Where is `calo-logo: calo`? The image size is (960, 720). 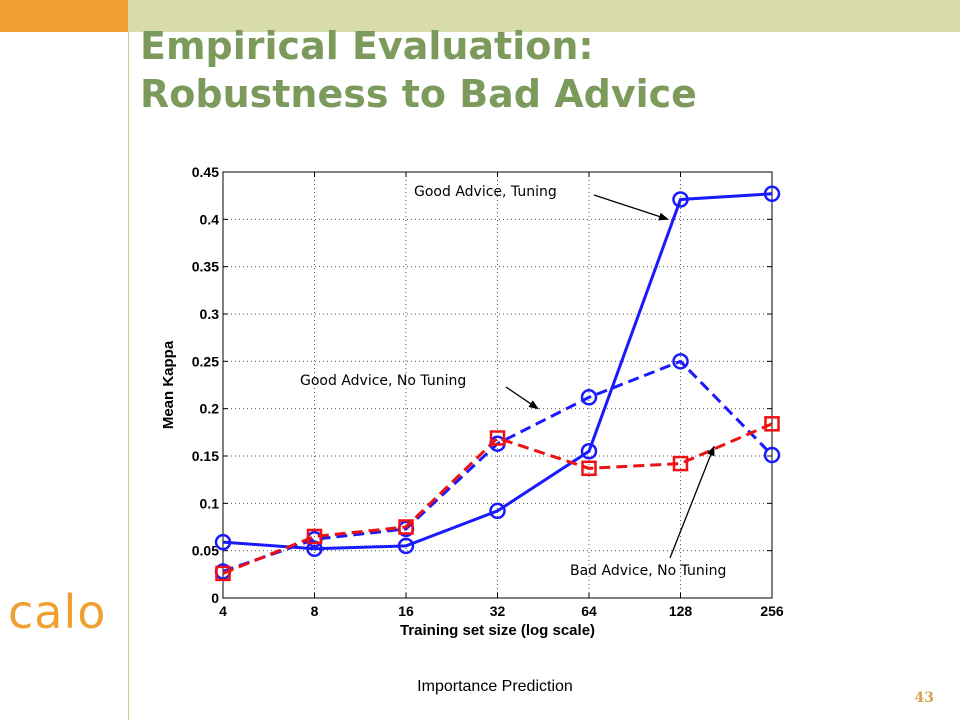 calo-logo: calo is located at coordinates (57, 612).